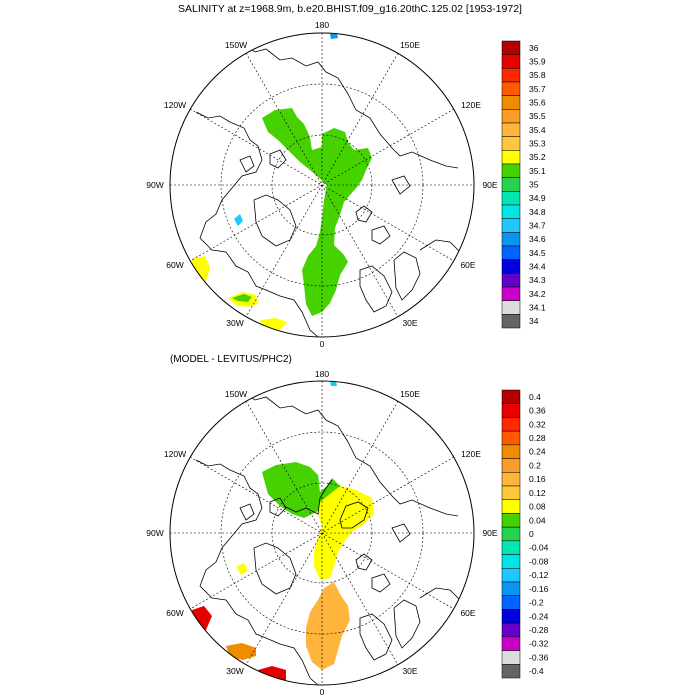 Image resolution: width=700 pixels, height=700 pixels. What do you see at coordinates (534, 321) in the screenshot?
I see `legend-top-label: 34` at bounding box center [534, 321].